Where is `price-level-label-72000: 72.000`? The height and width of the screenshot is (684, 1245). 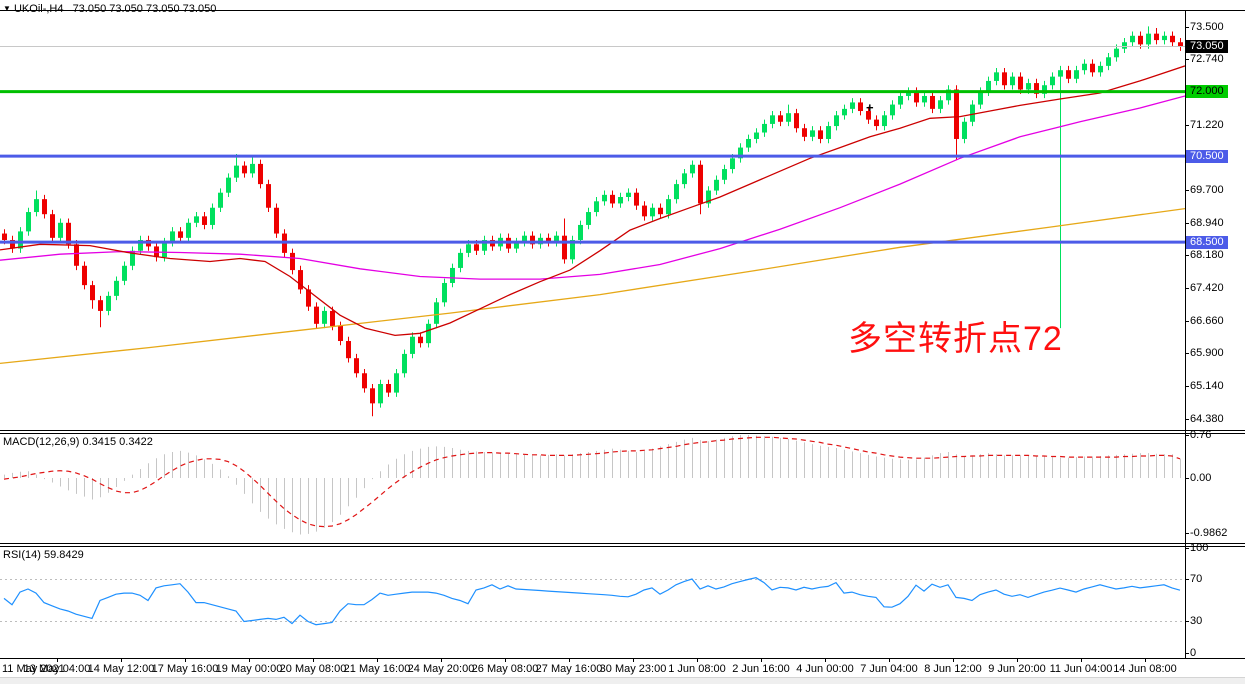
price-level-label-72000: 72.000 is located at coordinates (1207, 92).